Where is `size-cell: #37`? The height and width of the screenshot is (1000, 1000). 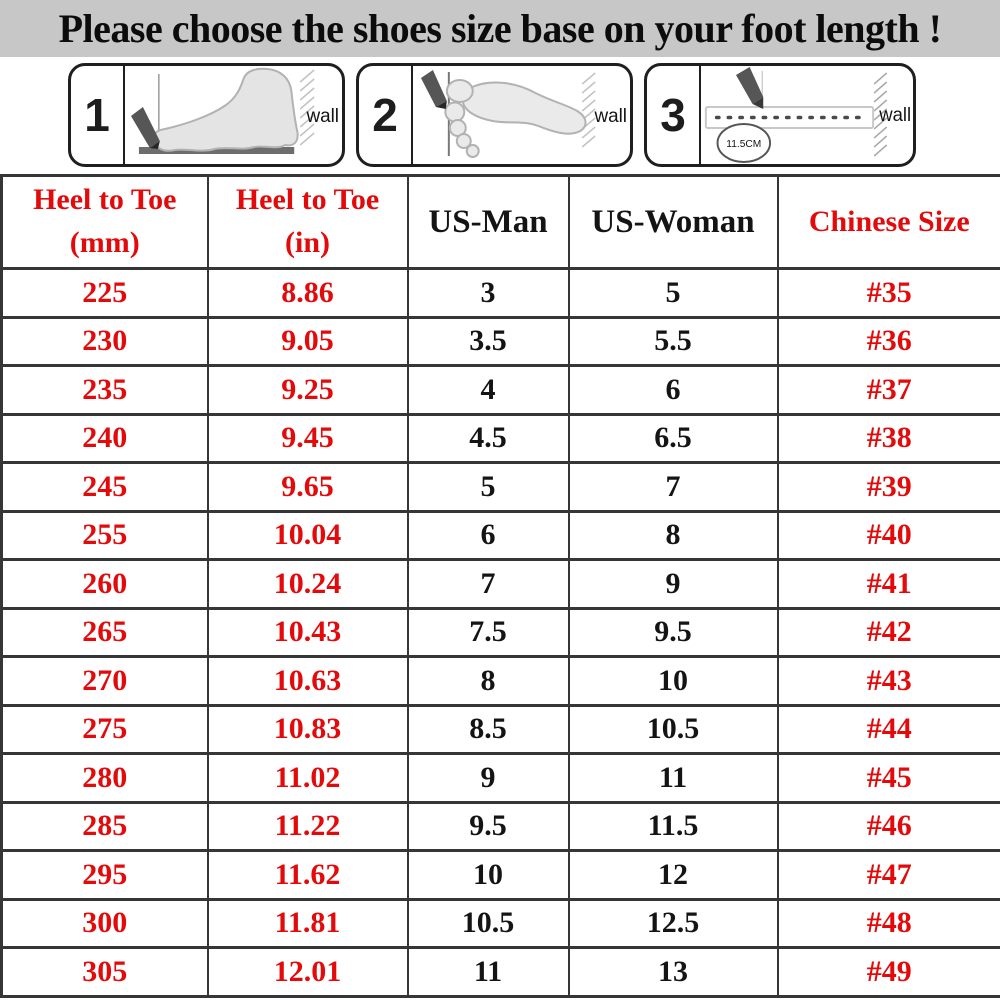 size-cell: #37 is located at coordinates (888, 390).